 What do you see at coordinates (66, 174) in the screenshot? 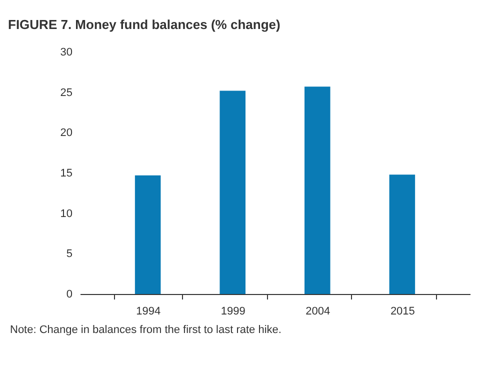
I see `y-tick-label: 15` at bounding box center [66, 174].